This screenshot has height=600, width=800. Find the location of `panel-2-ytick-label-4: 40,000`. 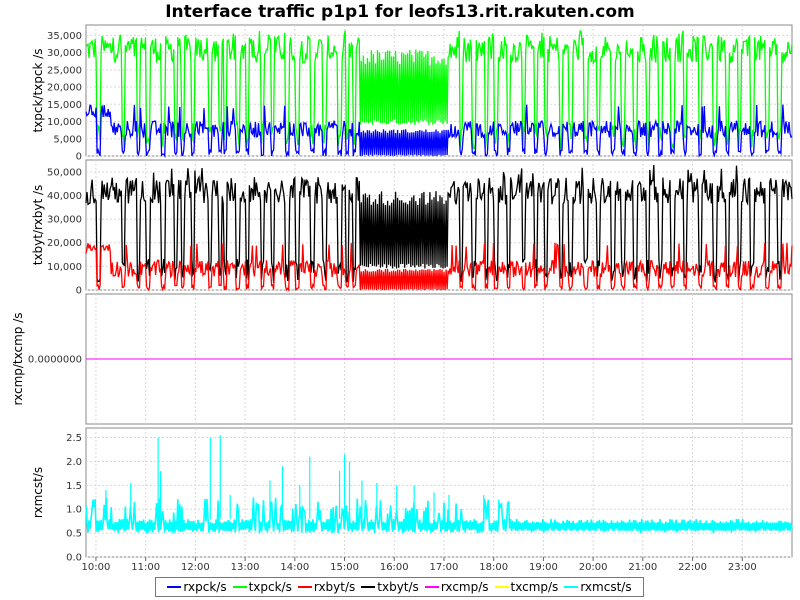

panel-2-ytick-label-4: 40,000 is located at coordinates (64, 196).